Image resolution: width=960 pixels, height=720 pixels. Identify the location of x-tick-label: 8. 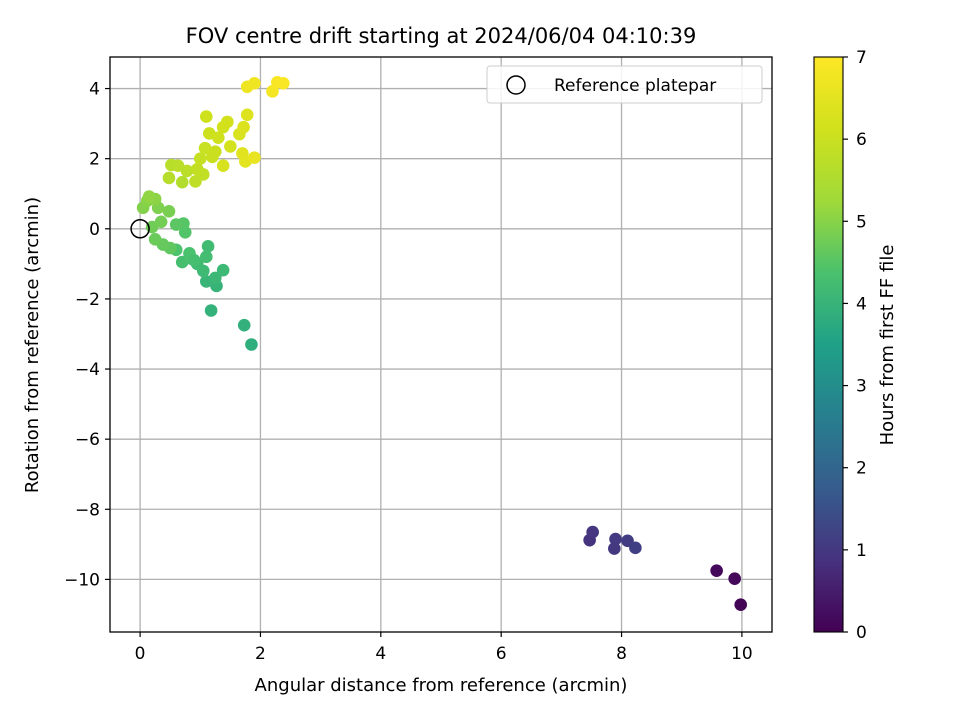
(621, 654).